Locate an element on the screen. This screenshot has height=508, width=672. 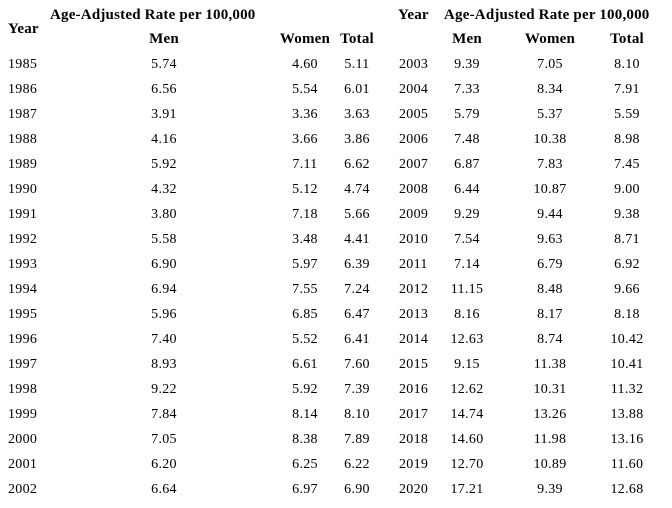
women-rate-cell: 5.54 is located at coordinates (305, 89).